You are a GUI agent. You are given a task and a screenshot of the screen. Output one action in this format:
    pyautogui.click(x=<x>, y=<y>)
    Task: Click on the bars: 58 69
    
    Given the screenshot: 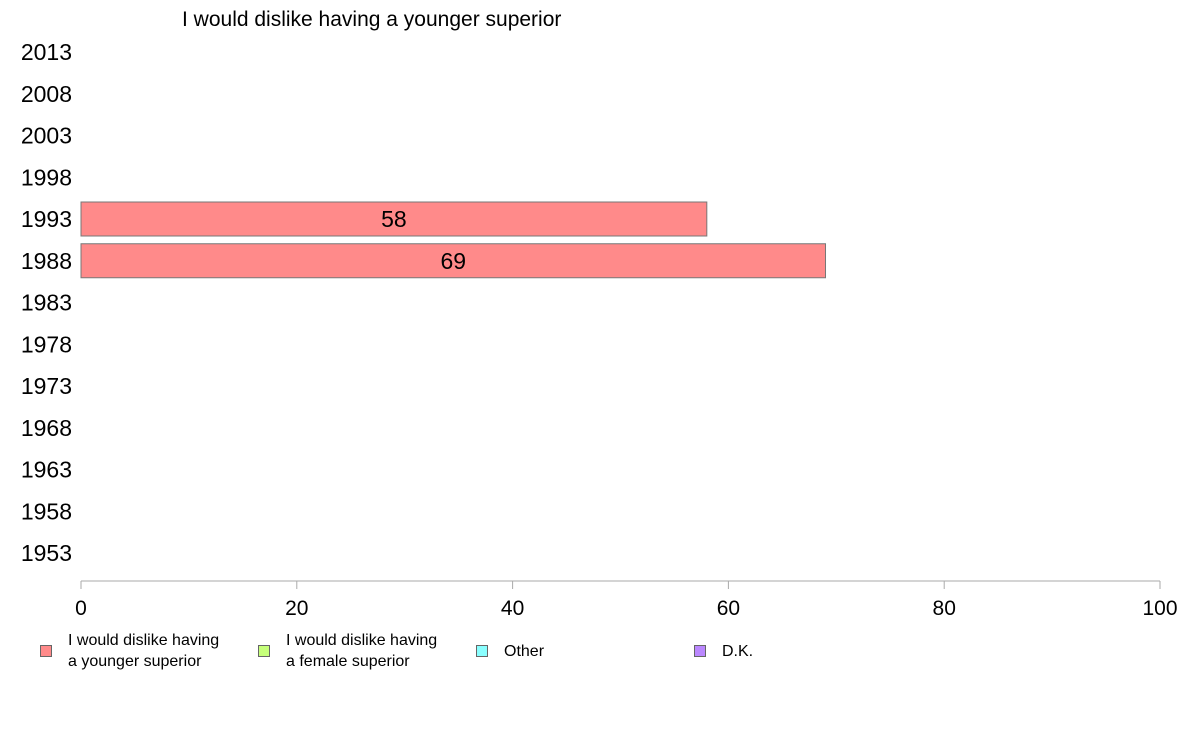 What is the action you would take?
    pyautogui.click(x=453, y=240)
    